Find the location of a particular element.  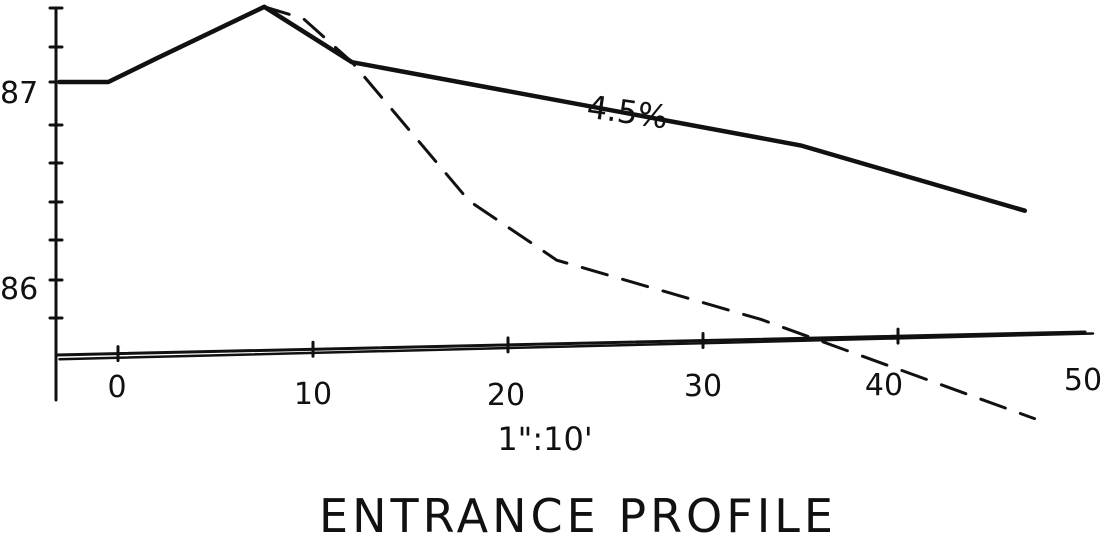

x-axis-label: 1":10' is located at coordinates (544, 439).